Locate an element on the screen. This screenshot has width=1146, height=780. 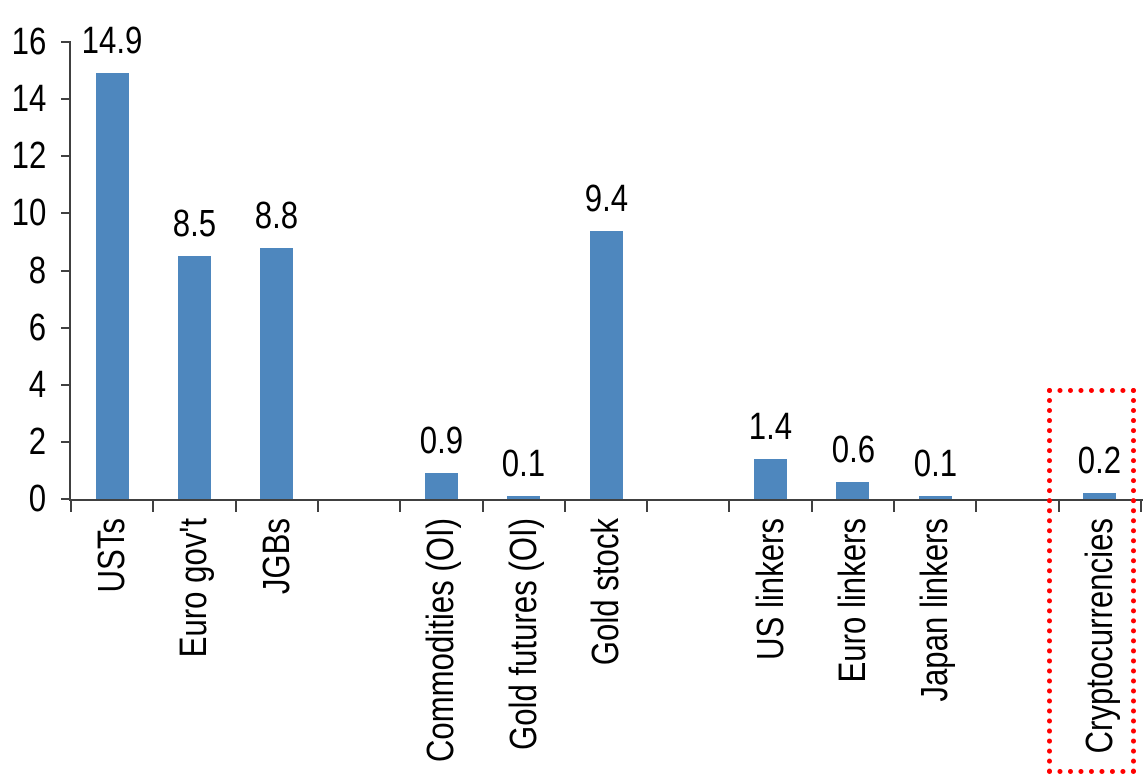
x-category-label-gold-stock: Gold stock is located at coordinates (606, 592).